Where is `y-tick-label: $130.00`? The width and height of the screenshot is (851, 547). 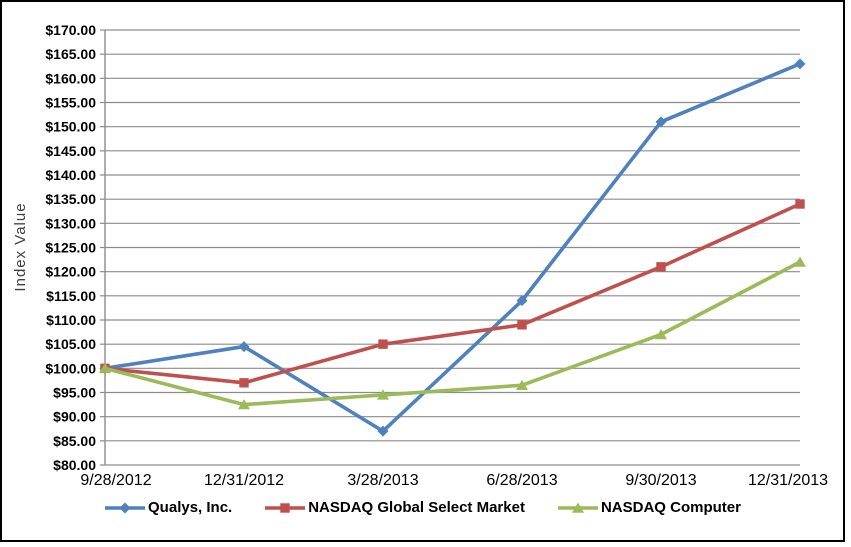 y-tick-label: $130.00 is located at coordinates (70, 223).